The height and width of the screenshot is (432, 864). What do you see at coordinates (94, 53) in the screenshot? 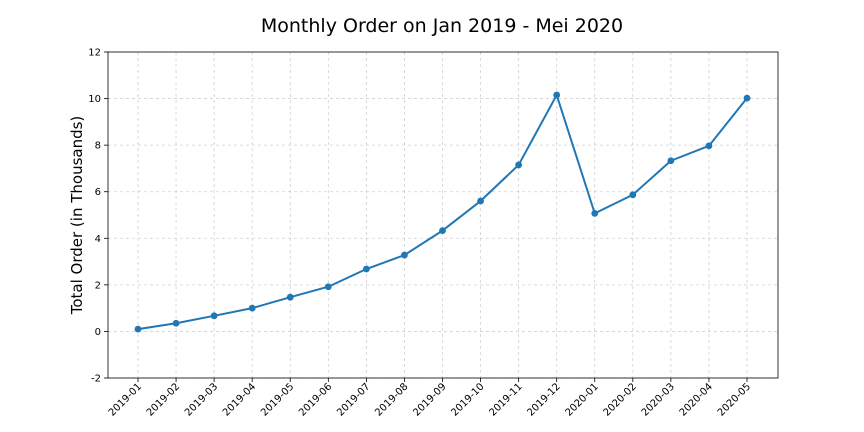
I see `y-tick-label: 12` at bounding box center [94, 53].